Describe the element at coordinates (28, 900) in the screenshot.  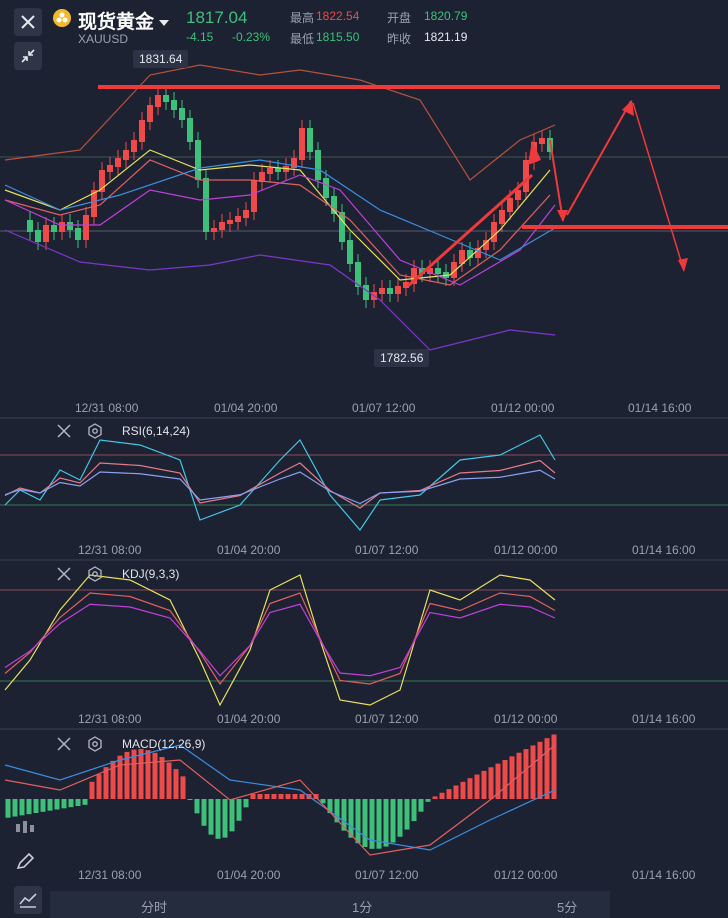
I see `chart-type-button` at that location.